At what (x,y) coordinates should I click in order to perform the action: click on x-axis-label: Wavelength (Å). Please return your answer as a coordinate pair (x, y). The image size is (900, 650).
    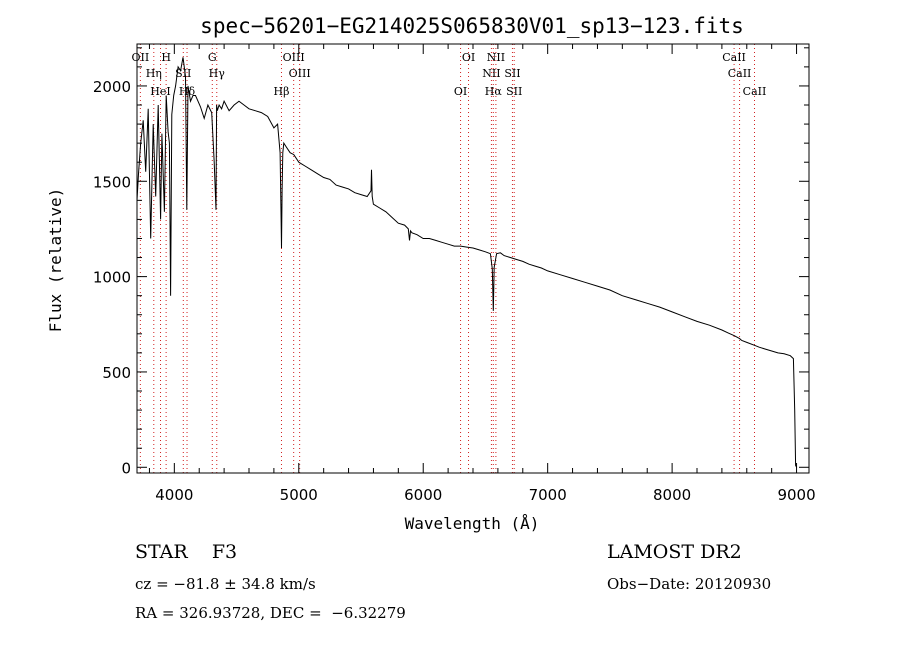
    Looking at the image, I should click on (472, 523).